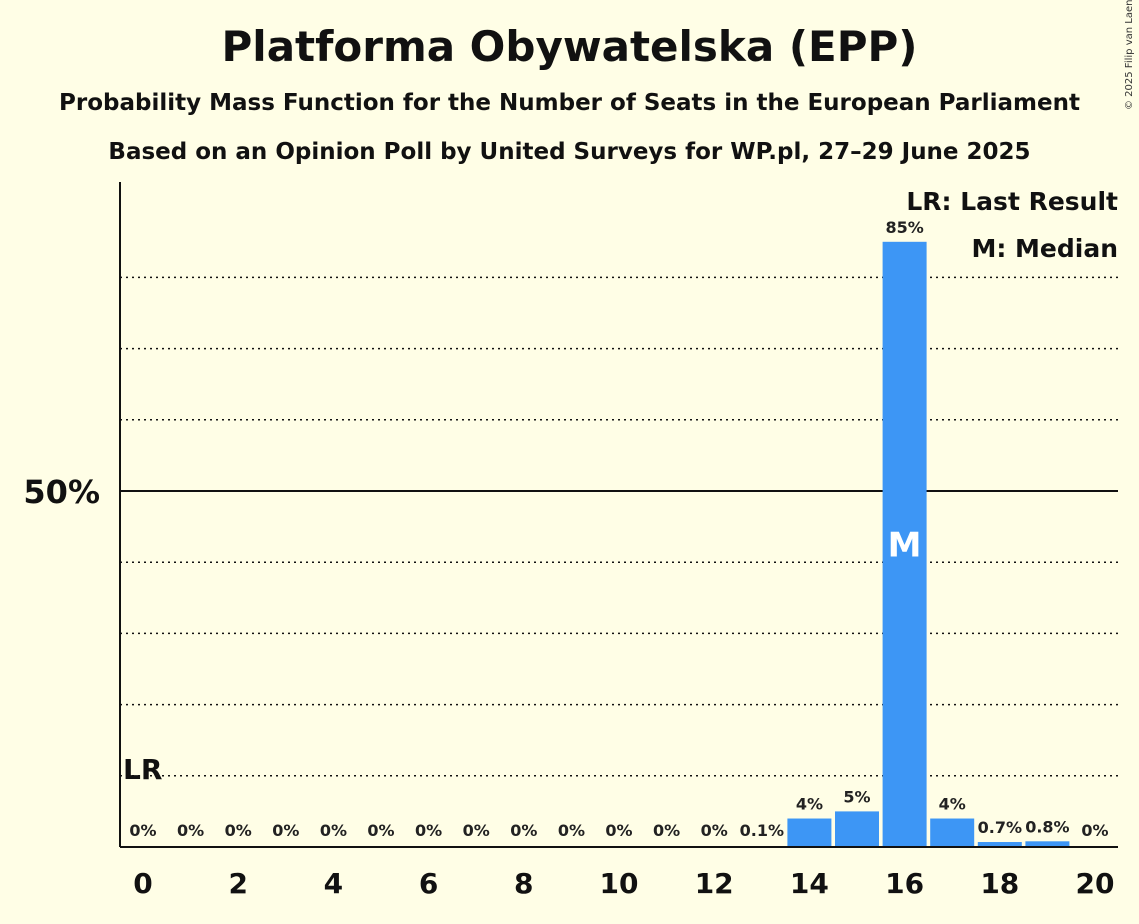 The image size is (1139, 924). Describe the element at coordinates (571, 830) in the screenshot. I see `bar-label-seat-9: 0%` at that location.